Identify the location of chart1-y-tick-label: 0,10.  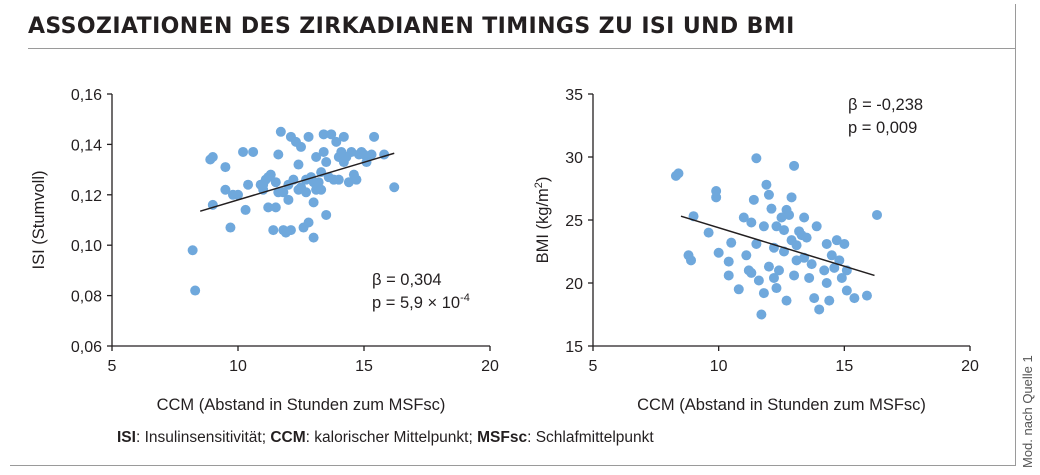
(86, 246).